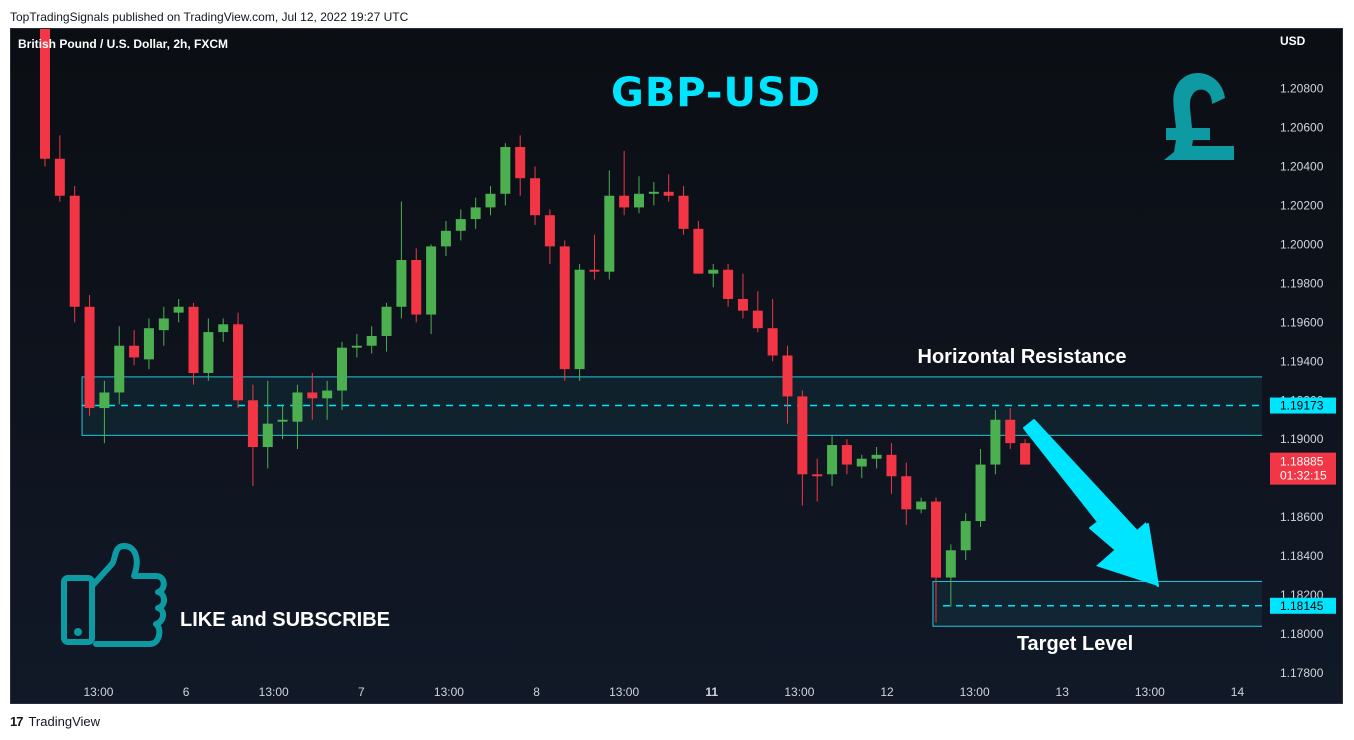 The height and width of the screenshot is (740, 1354). Describe the element at coordinates (64, 721) in the screenshot. I see `tradingview-brand: TradingView` at that location.